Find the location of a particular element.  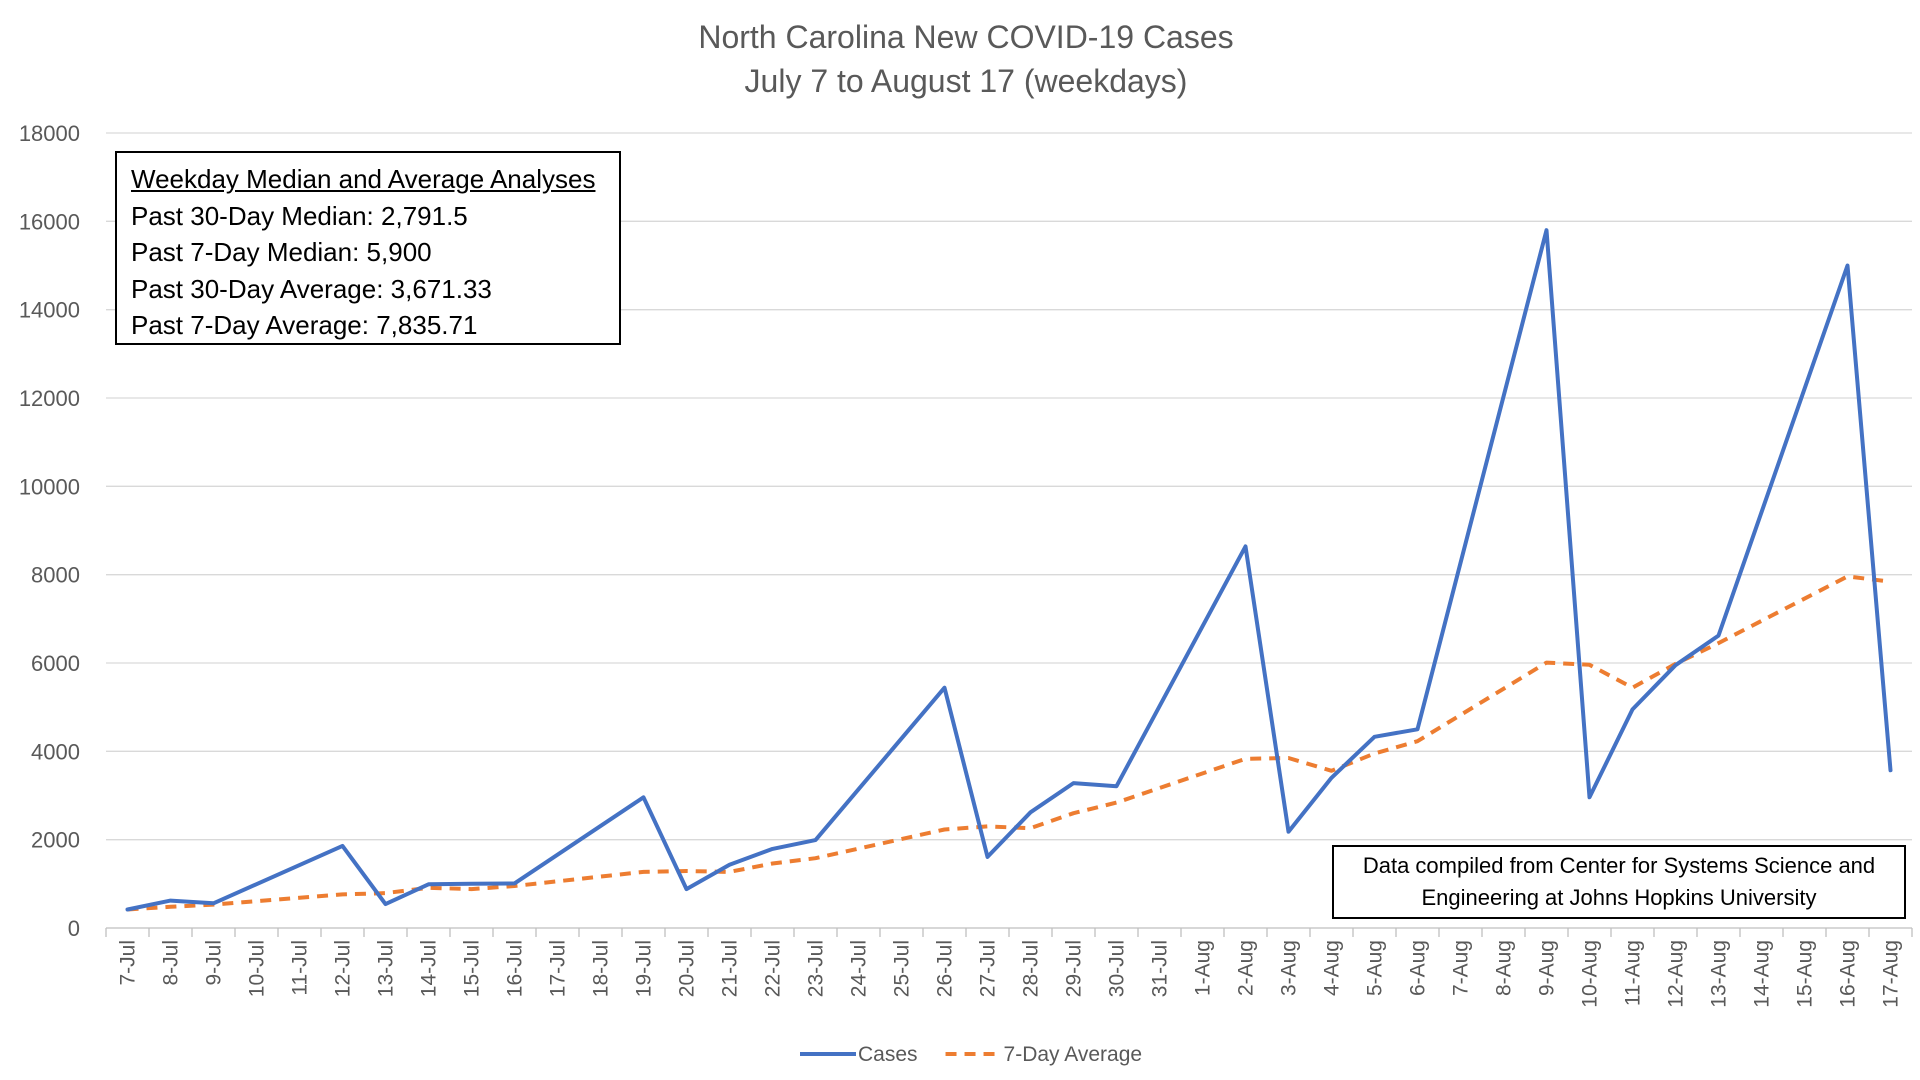

x-tick-label-16-Jul: 16-Jul is located at coordinates (515, 968).